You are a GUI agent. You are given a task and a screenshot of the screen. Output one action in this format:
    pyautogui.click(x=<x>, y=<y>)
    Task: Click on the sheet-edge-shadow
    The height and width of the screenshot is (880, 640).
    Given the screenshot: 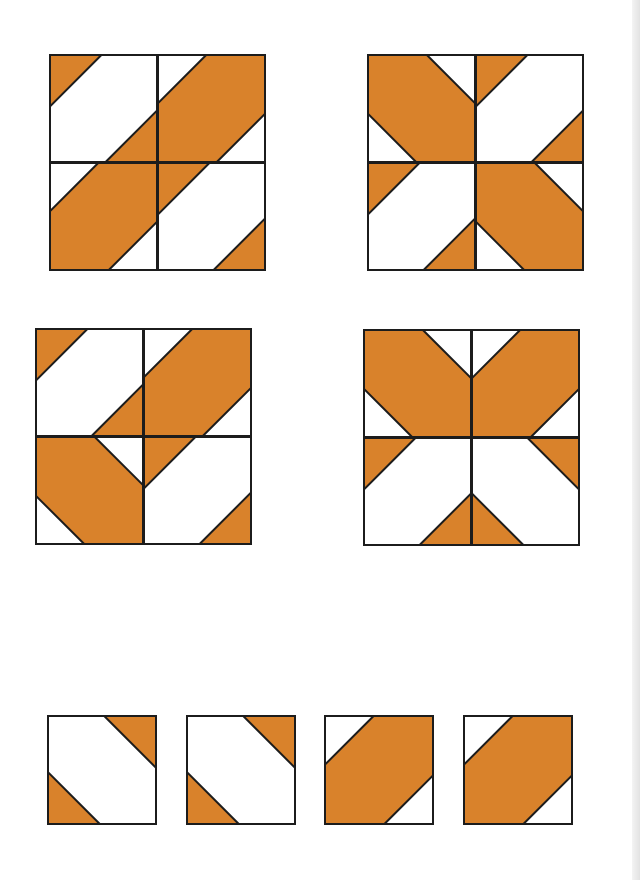 What is the action you would take?
    pyautogui.click(x=636, y=440)
    